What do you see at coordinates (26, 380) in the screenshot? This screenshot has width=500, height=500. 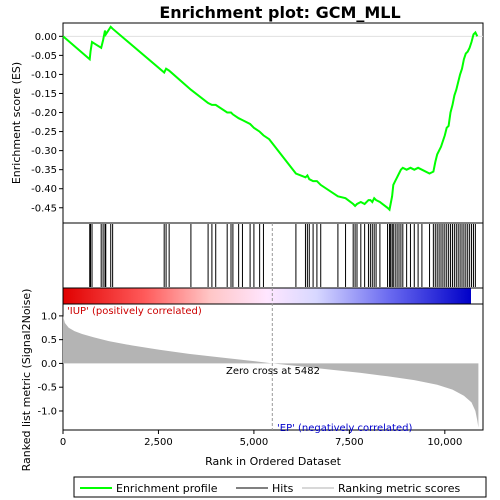 I see `rank-y-axis-title: Ranked list metric (Signal2Noise)` at bounding box center [26, 380].